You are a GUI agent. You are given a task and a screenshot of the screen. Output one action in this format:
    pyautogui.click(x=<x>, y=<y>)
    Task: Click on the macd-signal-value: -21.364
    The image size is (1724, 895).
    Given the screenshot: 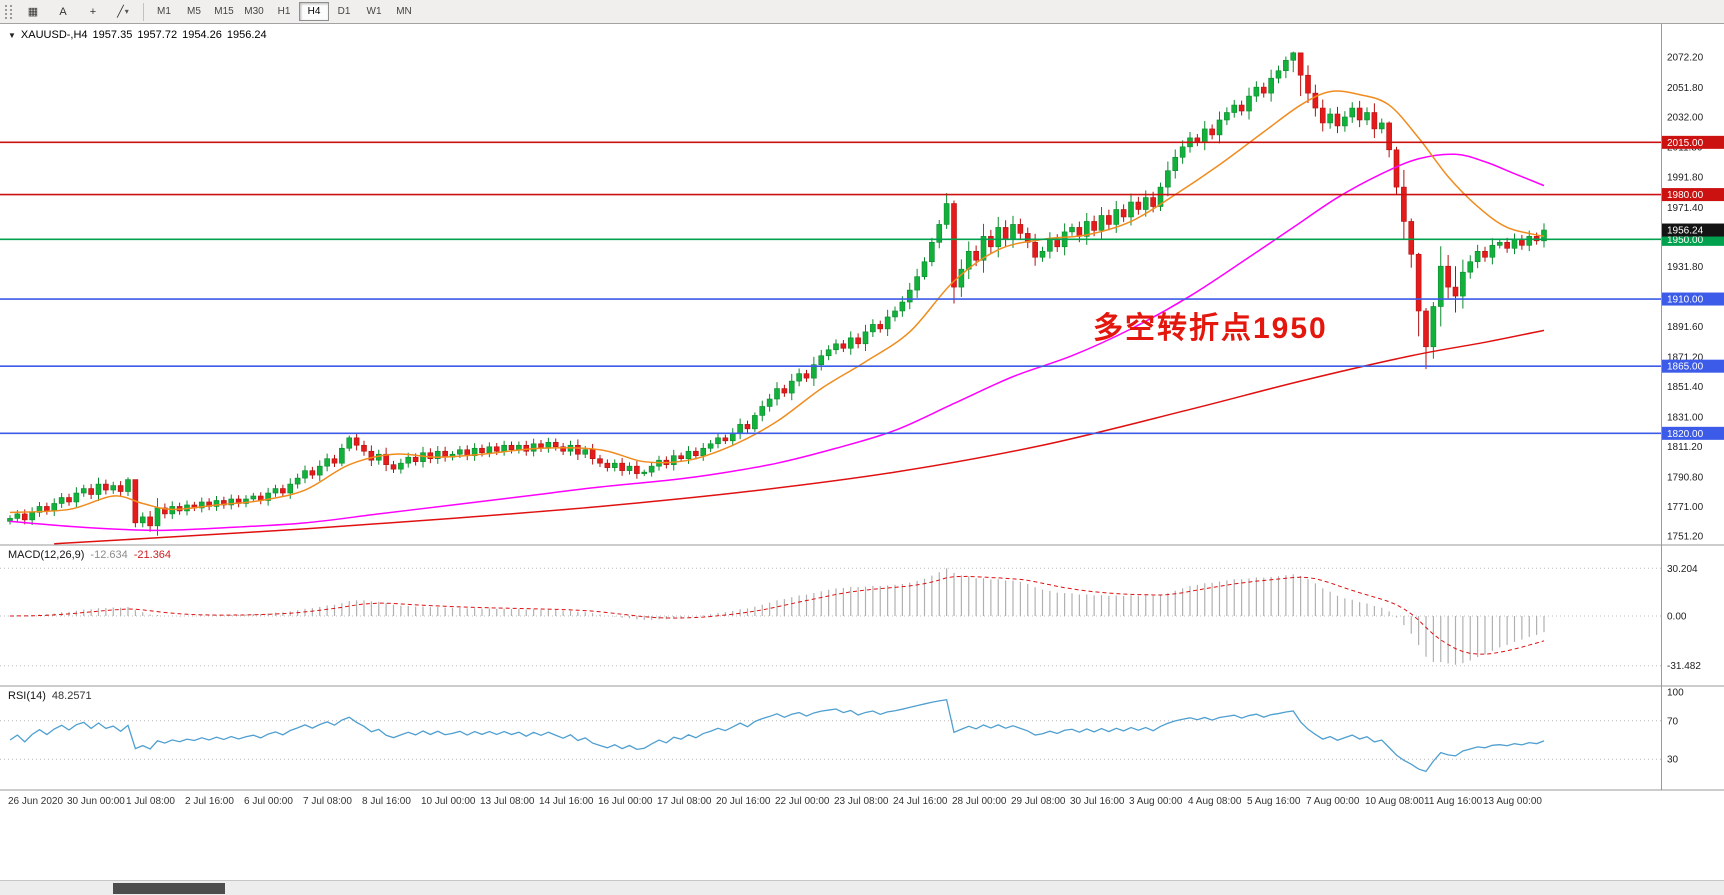 What is the action you would take?
    pyautogui.click(x=152, y=555)
    